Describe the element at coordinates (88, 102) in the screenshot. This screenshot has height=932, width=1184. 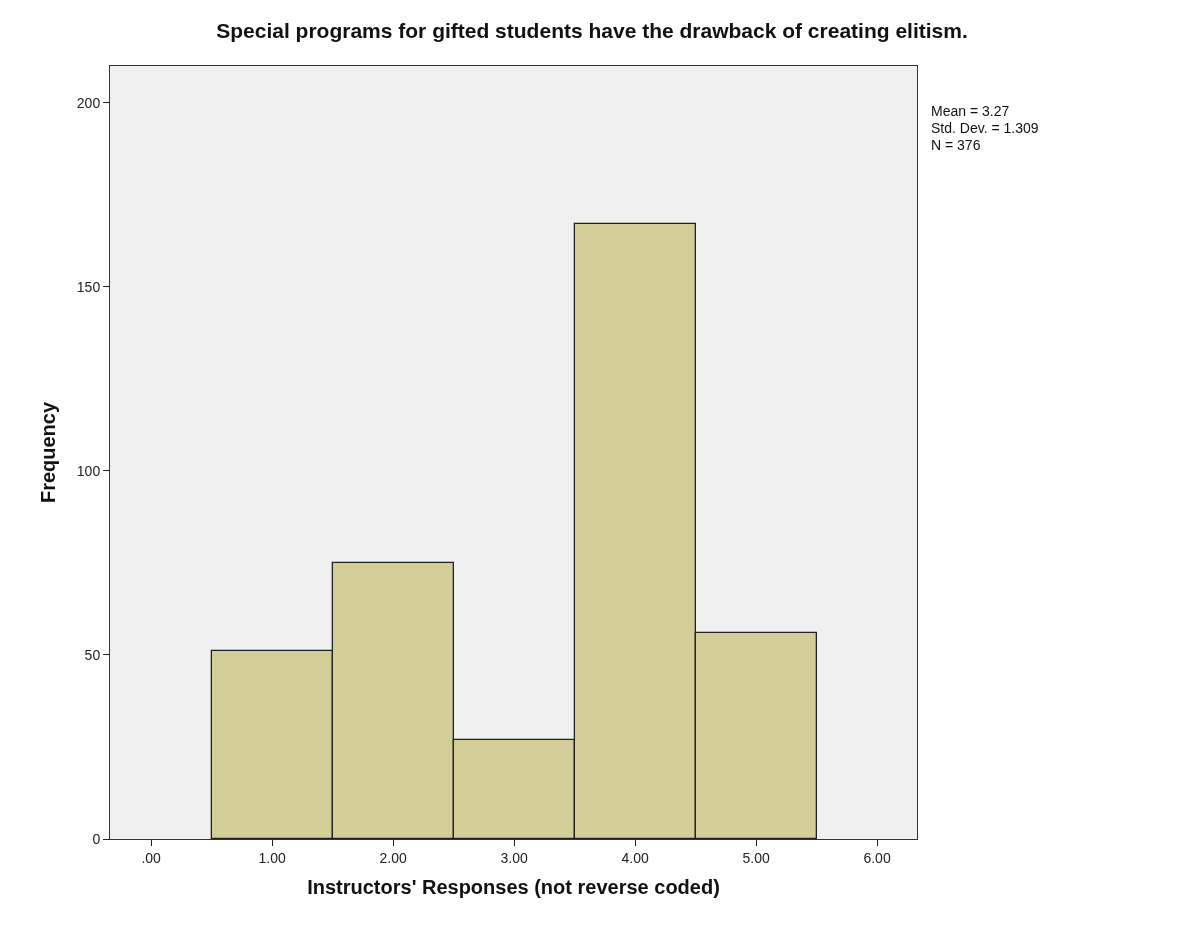
I see `y-tick-label: 200` at that location.